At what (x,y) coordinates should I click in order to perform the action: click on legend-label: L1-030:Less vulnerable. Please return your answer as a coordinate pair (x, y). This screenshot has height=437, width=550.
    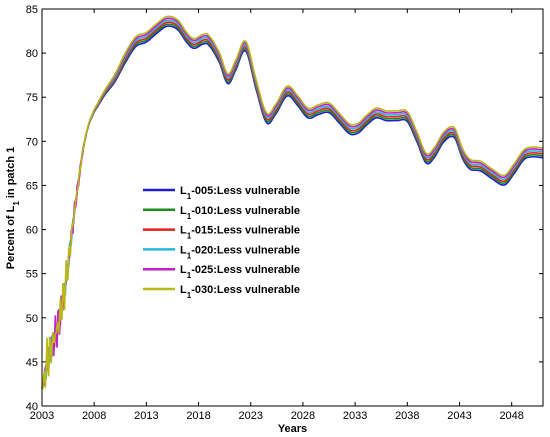
    Looking at the image, I should click on (240, 292).